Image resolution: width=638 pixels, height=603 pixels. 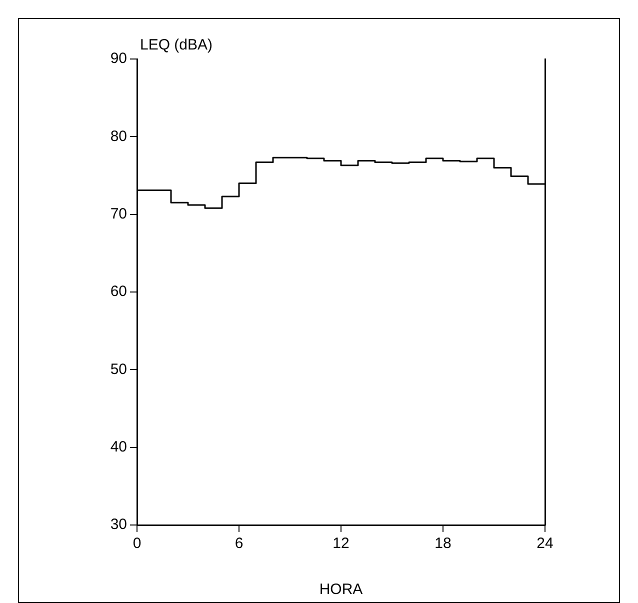 I want to click on x-tick-label: 18, so click(x=443, y=543).